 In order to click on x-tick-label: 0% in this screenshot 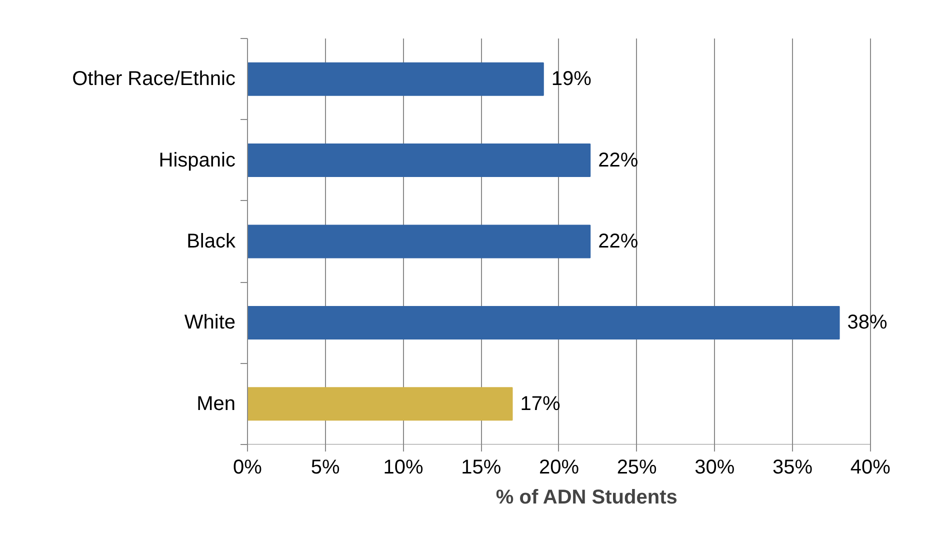, I will do `click(247, 467)`.